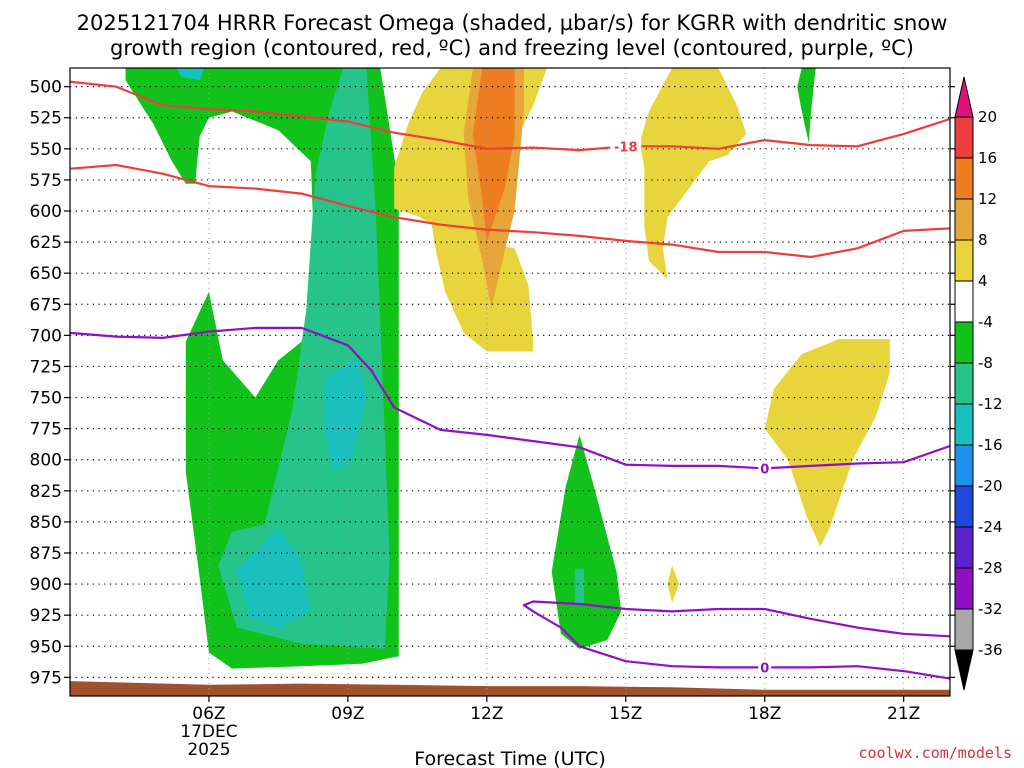  Describe the element at coordinates (347, 714) in the screenshot. I see `x-tick-label: 09Z` at that location.